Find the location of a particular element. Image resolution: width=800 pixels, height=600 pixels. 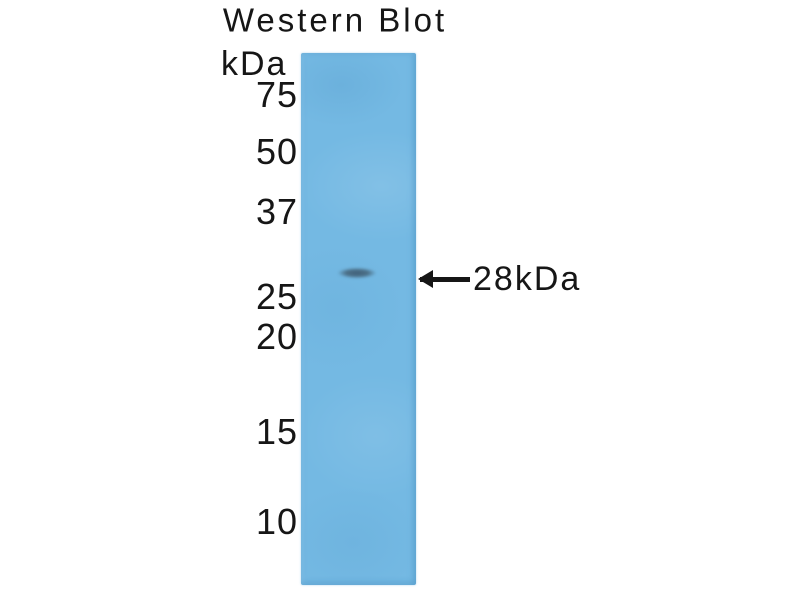

mw-marker-37: 37 is located at coordinates (276, 211).